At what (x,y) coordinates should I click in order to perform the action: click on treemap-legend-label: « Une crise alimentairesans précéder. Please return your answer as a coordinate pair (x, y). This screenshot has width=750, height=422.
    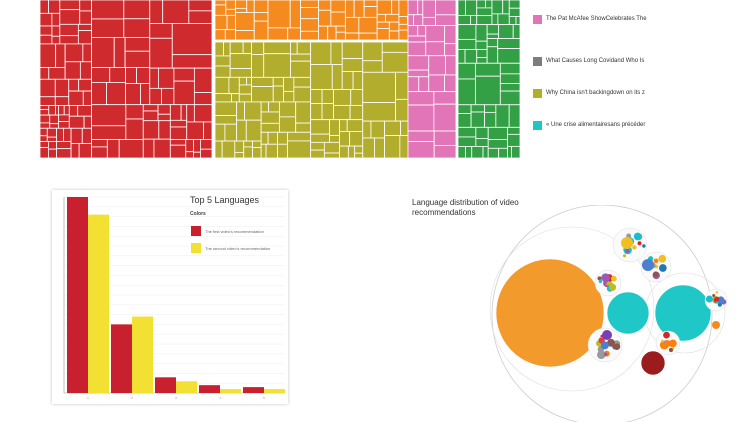
    Looking at the image, I should click on (596, 125).